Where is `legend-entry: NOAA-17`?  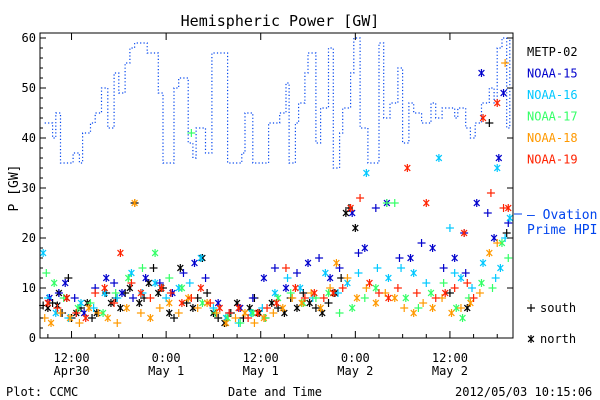
legend-entry: NOAA-17 is located at coordinates (552, 117).